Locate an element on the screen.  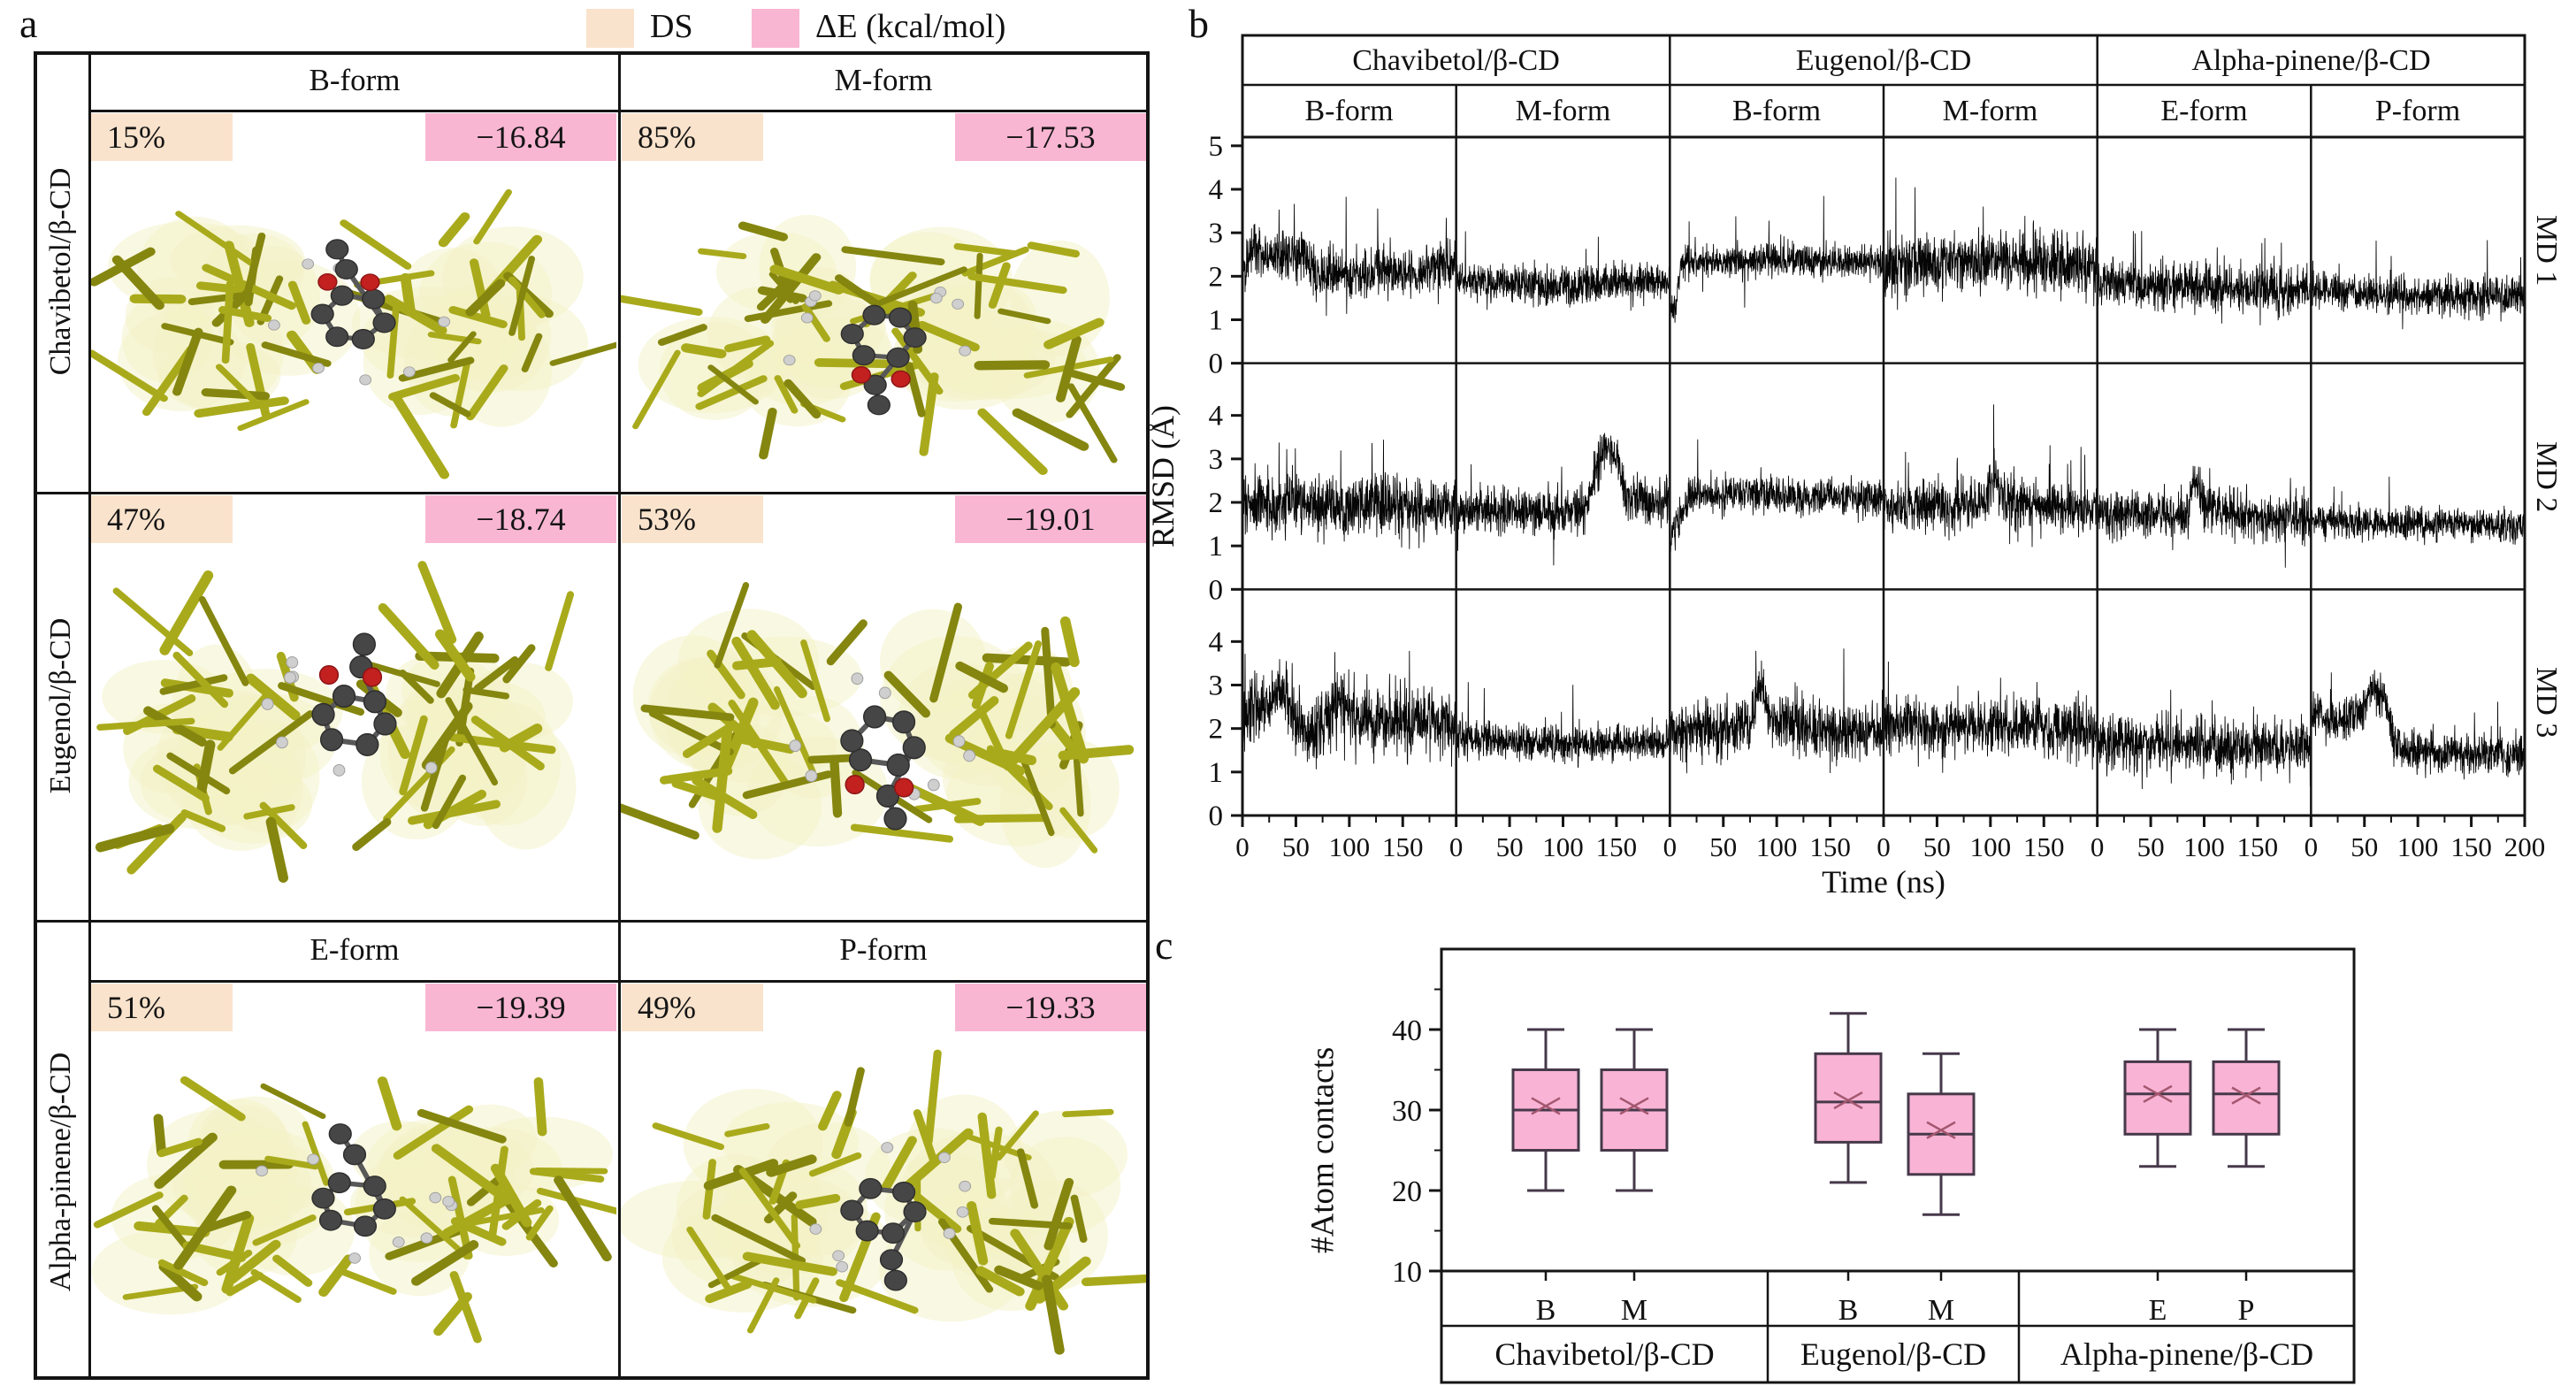
b-y-tick-label: 5 is located at coordinates (1216, 147).